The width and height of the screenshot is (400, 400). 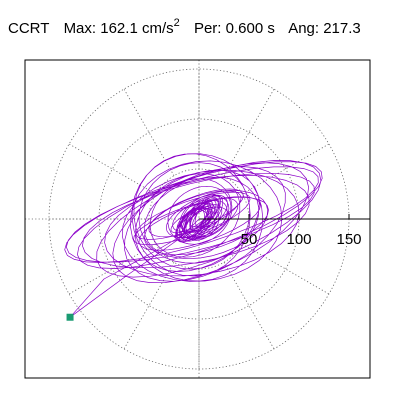 I want to click on per-unit: s, so click(x=271, y=28).